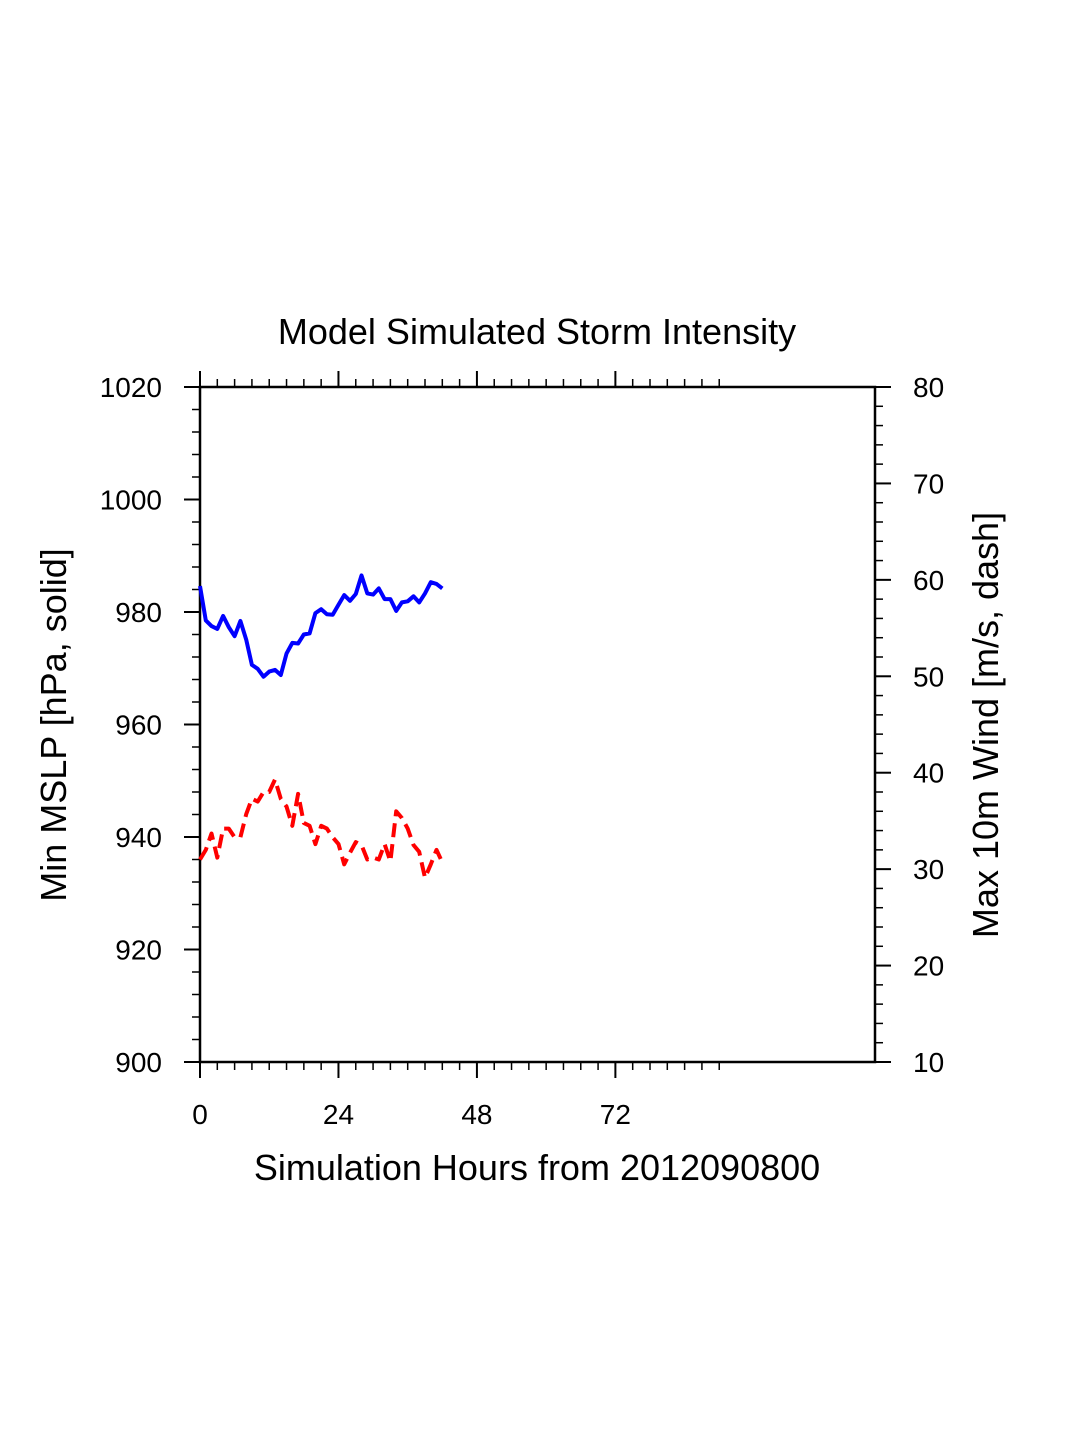 The width and height of the screenshot is (1075, 1455). I want to click on right-tick-label: 70, so click(928, 483).